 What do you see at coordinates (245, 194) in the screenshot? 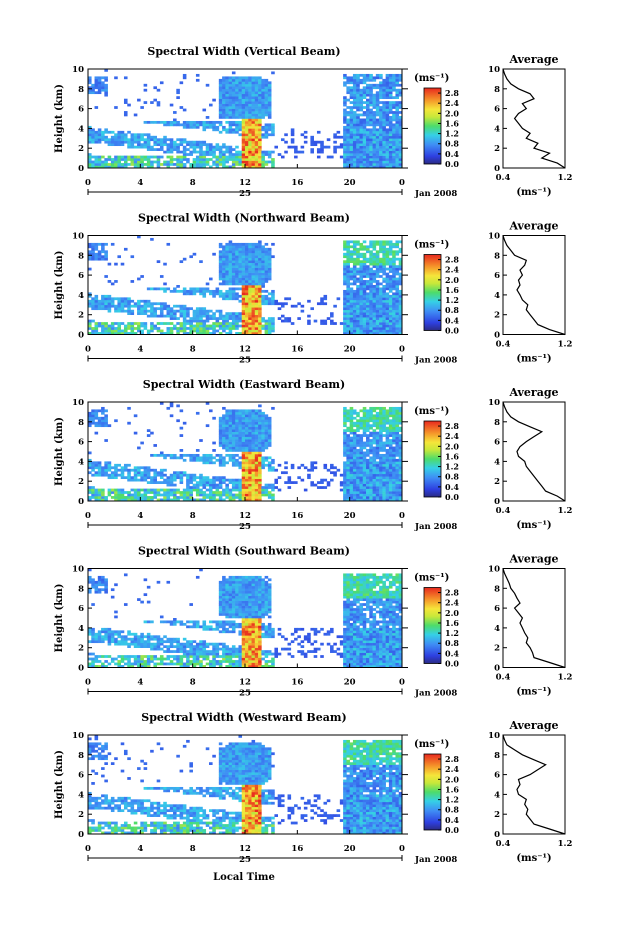
I see `day-label: 25` at bounding box center [245, 194].